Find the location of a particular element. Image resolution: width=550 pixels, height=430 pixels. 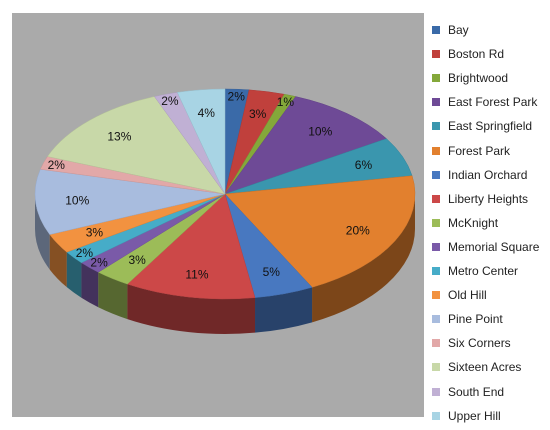

legend-item: Brightwood is located at coordinates (470, 78).